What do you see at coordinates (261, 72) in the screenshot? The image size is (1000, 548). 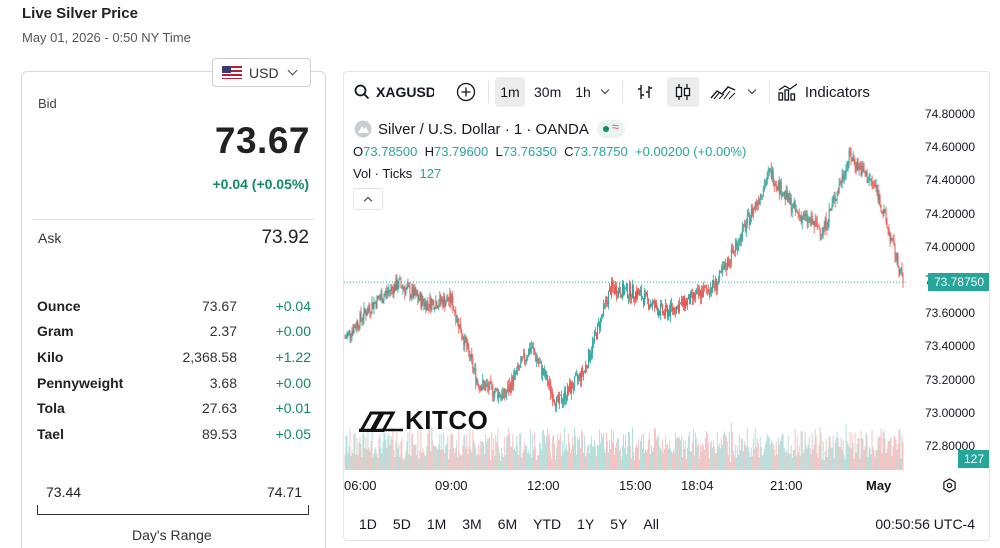 I see `currency-select: USD` at bounding box center [261, 72].